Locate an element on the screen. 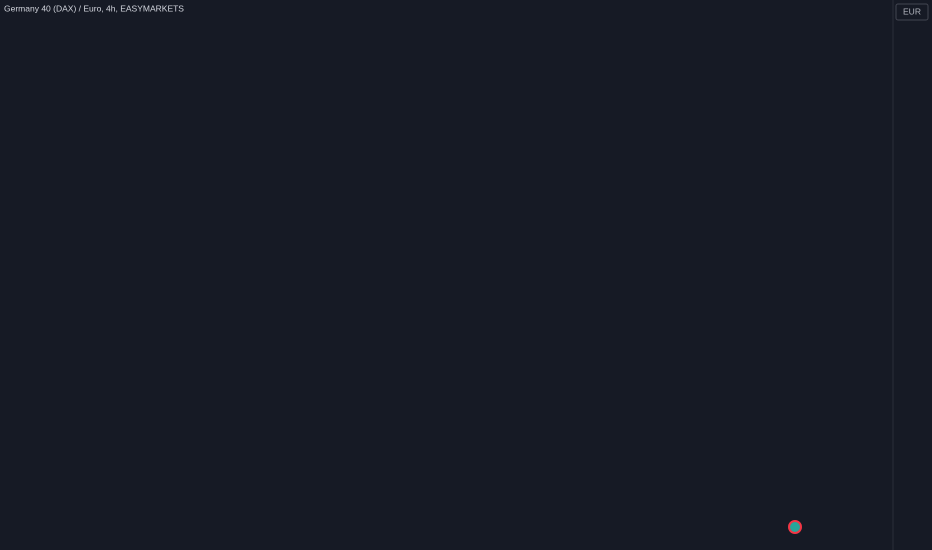 This screenshot has height=550, width=932. currency-box is located at coordinates (912, 12).